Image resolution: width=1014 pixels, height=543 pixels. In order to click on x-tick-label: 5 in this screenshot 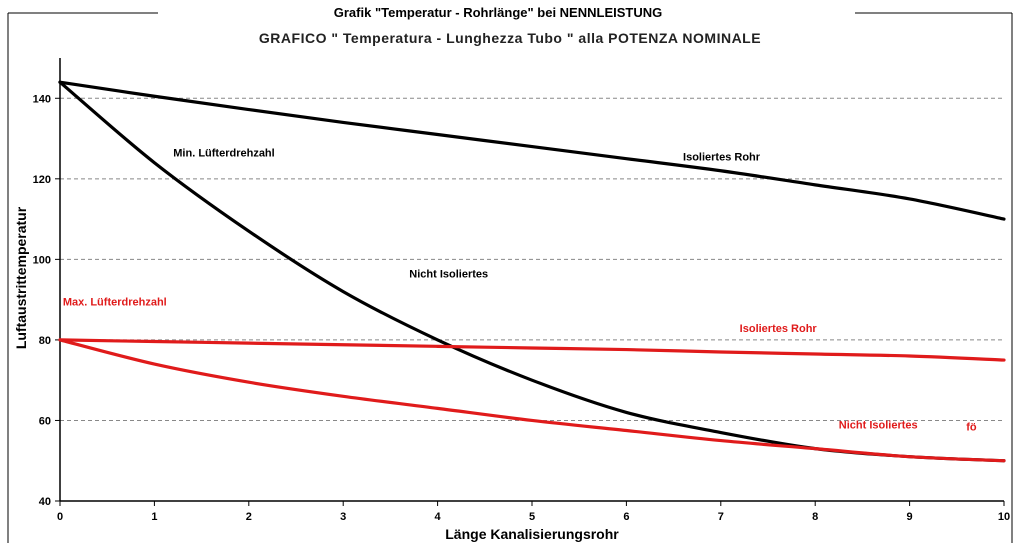, I will do `click(532, 517)`.